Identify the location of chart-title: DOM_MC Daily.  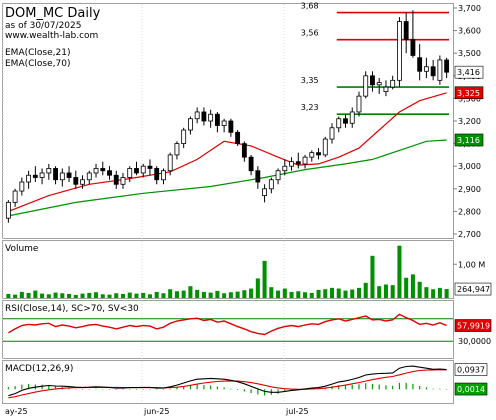
(53, 13).